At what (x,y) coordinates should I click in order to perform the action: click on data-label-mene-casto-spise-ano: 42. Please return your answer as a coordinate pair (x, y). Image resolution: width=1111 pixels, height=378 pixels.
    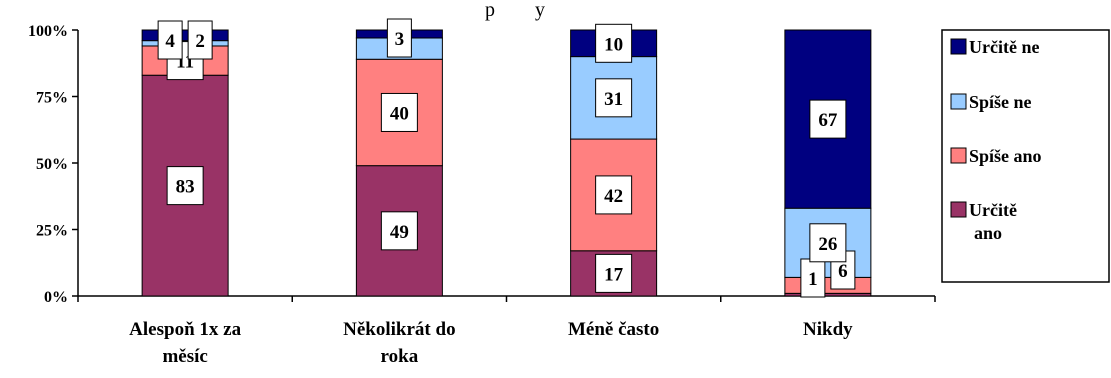
    Looking at the image, I should click on (614, 195).